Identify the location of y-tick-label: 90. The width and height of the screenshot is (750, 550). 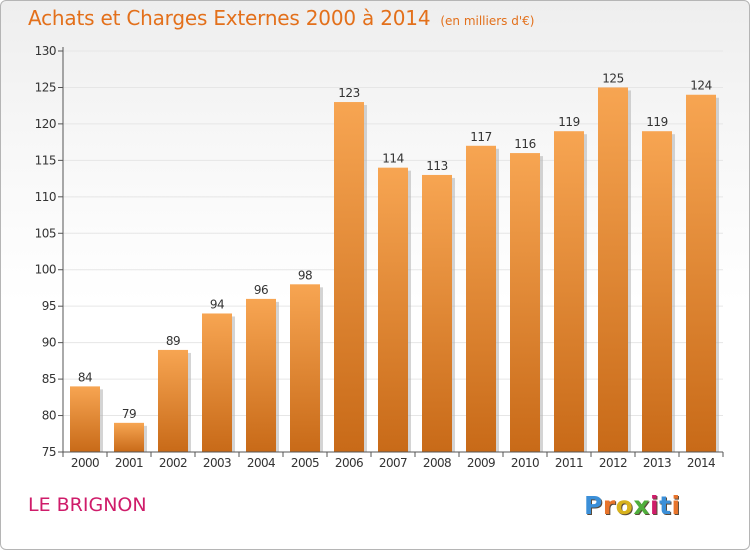
(49, 343).